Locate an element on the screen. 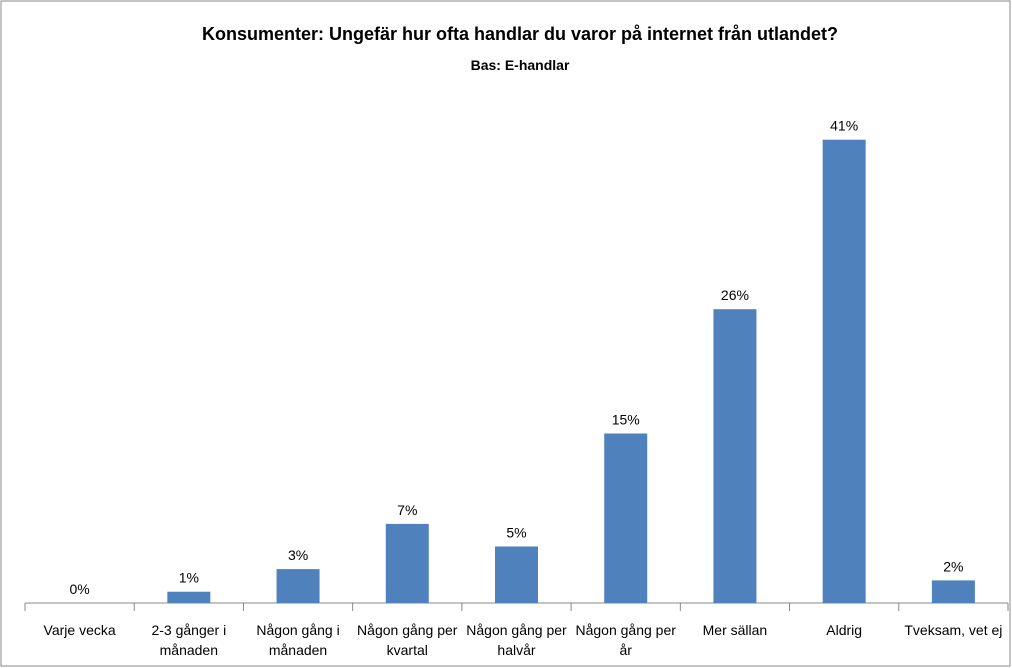 Image resolution: width=1012 pixels, height=668 pixels. x-tick-label: Varje vecka is located at coordinates (79, 630).